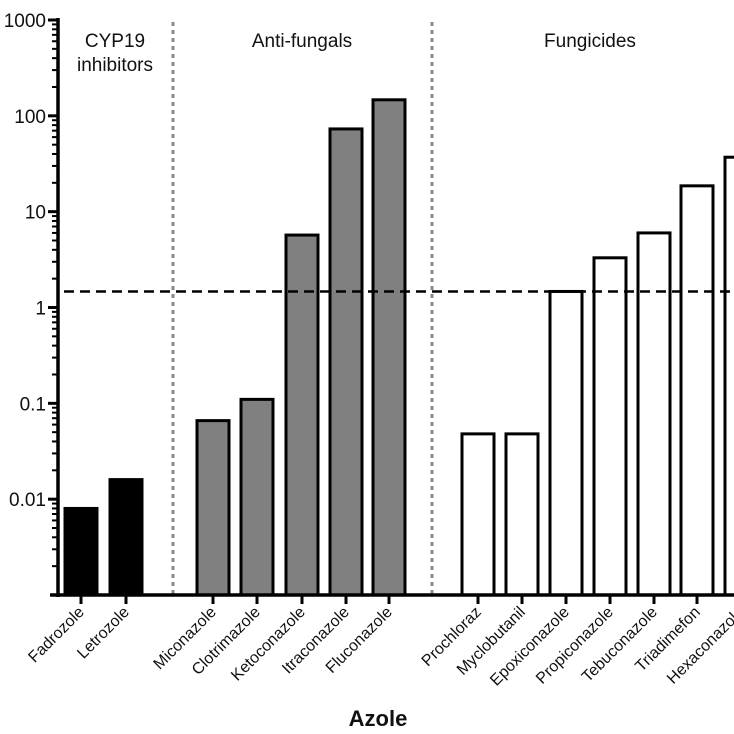  I want to click on bar-miconazole, so click(213, 508).